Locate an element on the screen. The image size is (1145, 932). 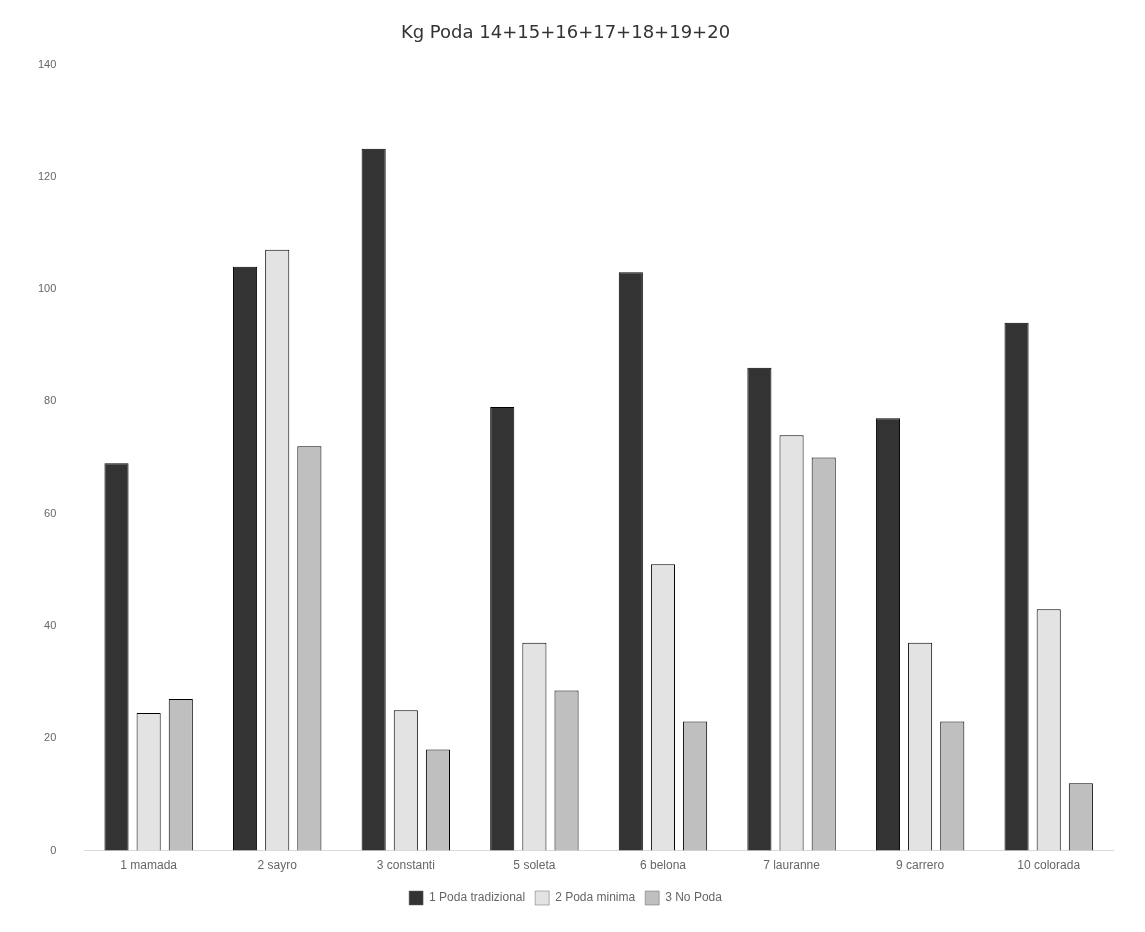
y-tick-label: 140 is located at coordinates (47, 63).